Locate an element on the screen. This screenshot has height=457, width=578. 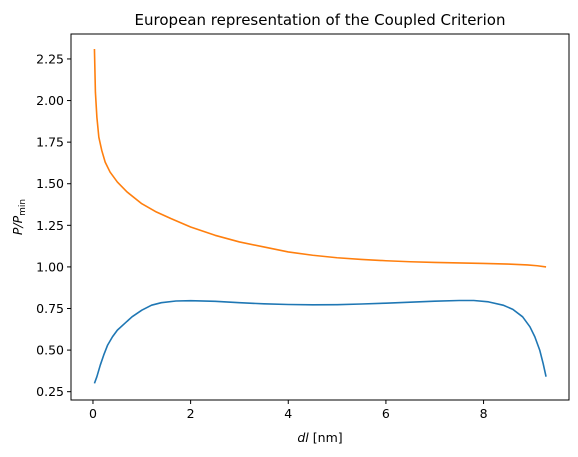
x-axis-ticks: 0 2 4 6 8 is located at coordinates (288, 410).